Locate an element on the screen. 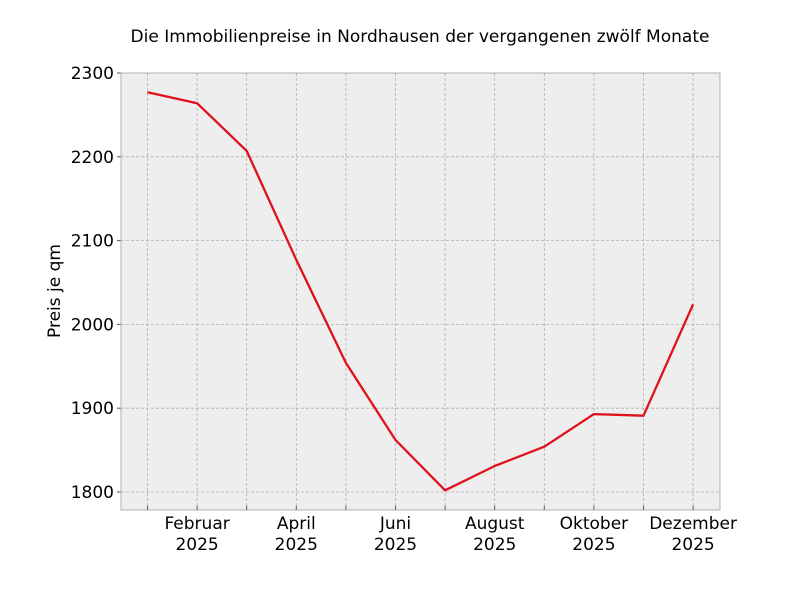 This screenshot has width=800, height=600. y-tick-label: 2000 is located at coordinates (92, 325).